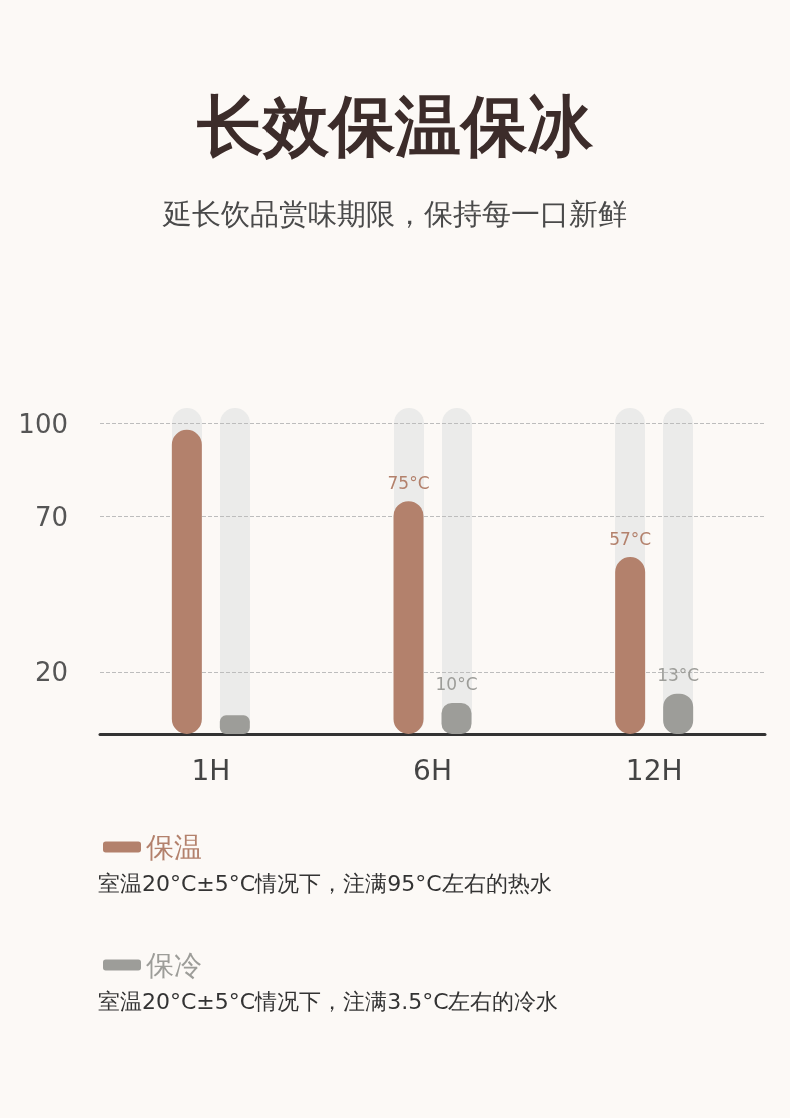  I want to click on y-tick-label: 20, so click(51, 671).